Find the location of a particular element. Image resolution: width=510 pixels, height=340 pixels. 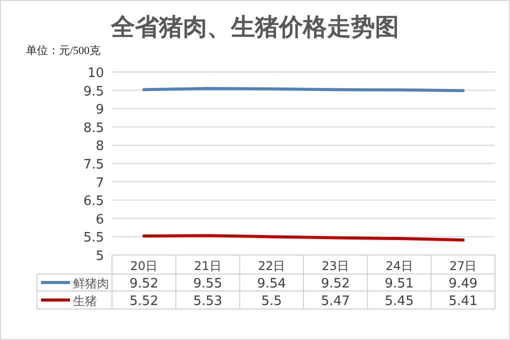

x-tick-label: 21日 is located at coordinates (208, 266).